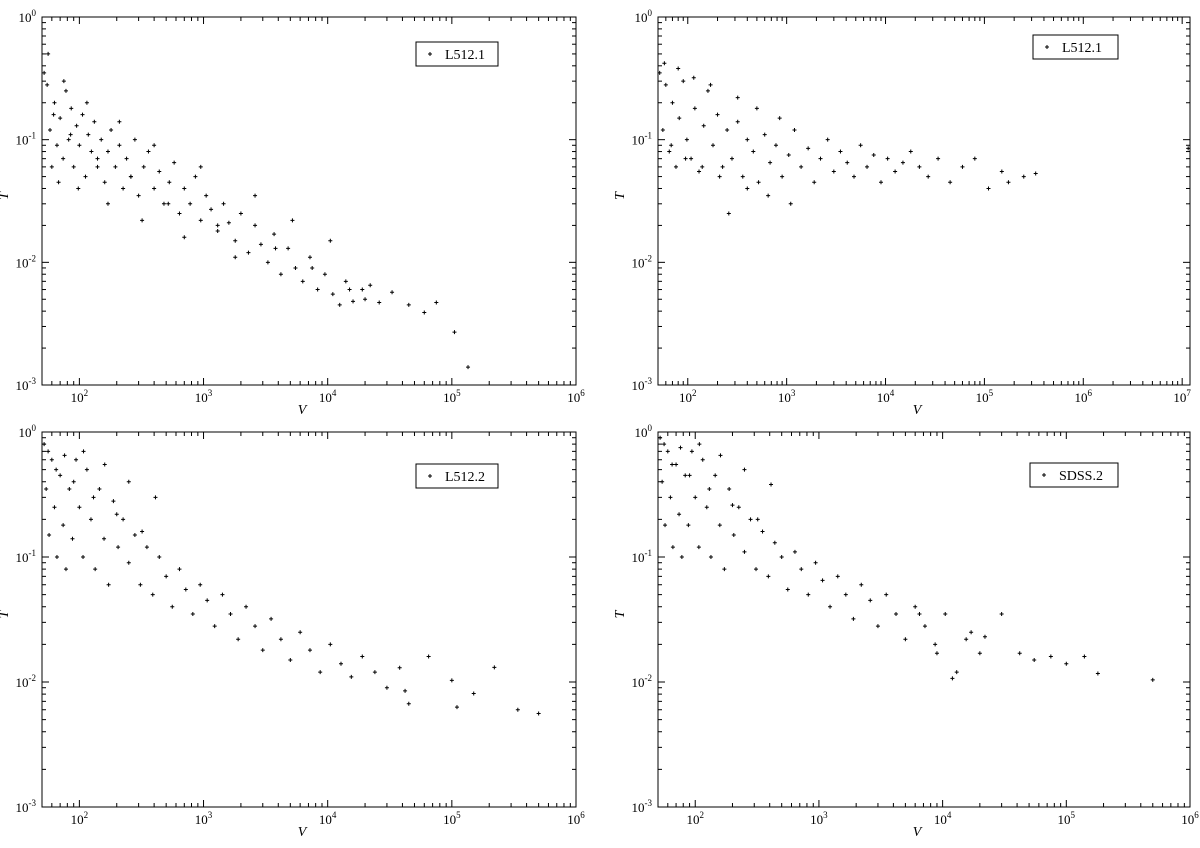  I want to click on legend-marker, so click(1044, 475).